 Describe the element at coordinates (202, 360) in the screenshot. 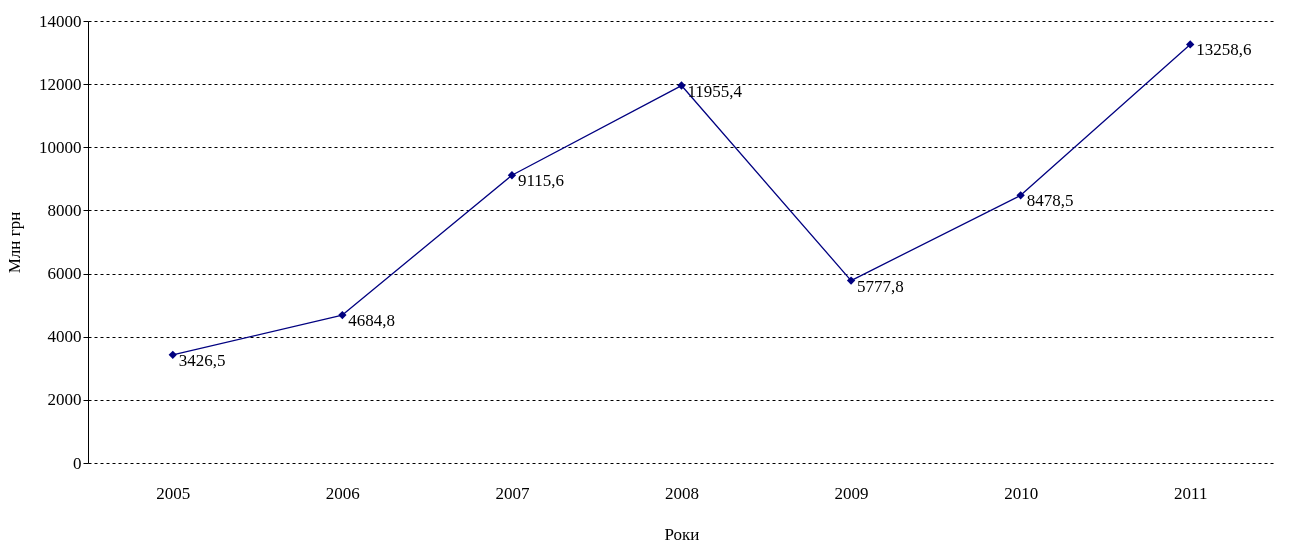

I see `data-label: 3426,5` at that location.